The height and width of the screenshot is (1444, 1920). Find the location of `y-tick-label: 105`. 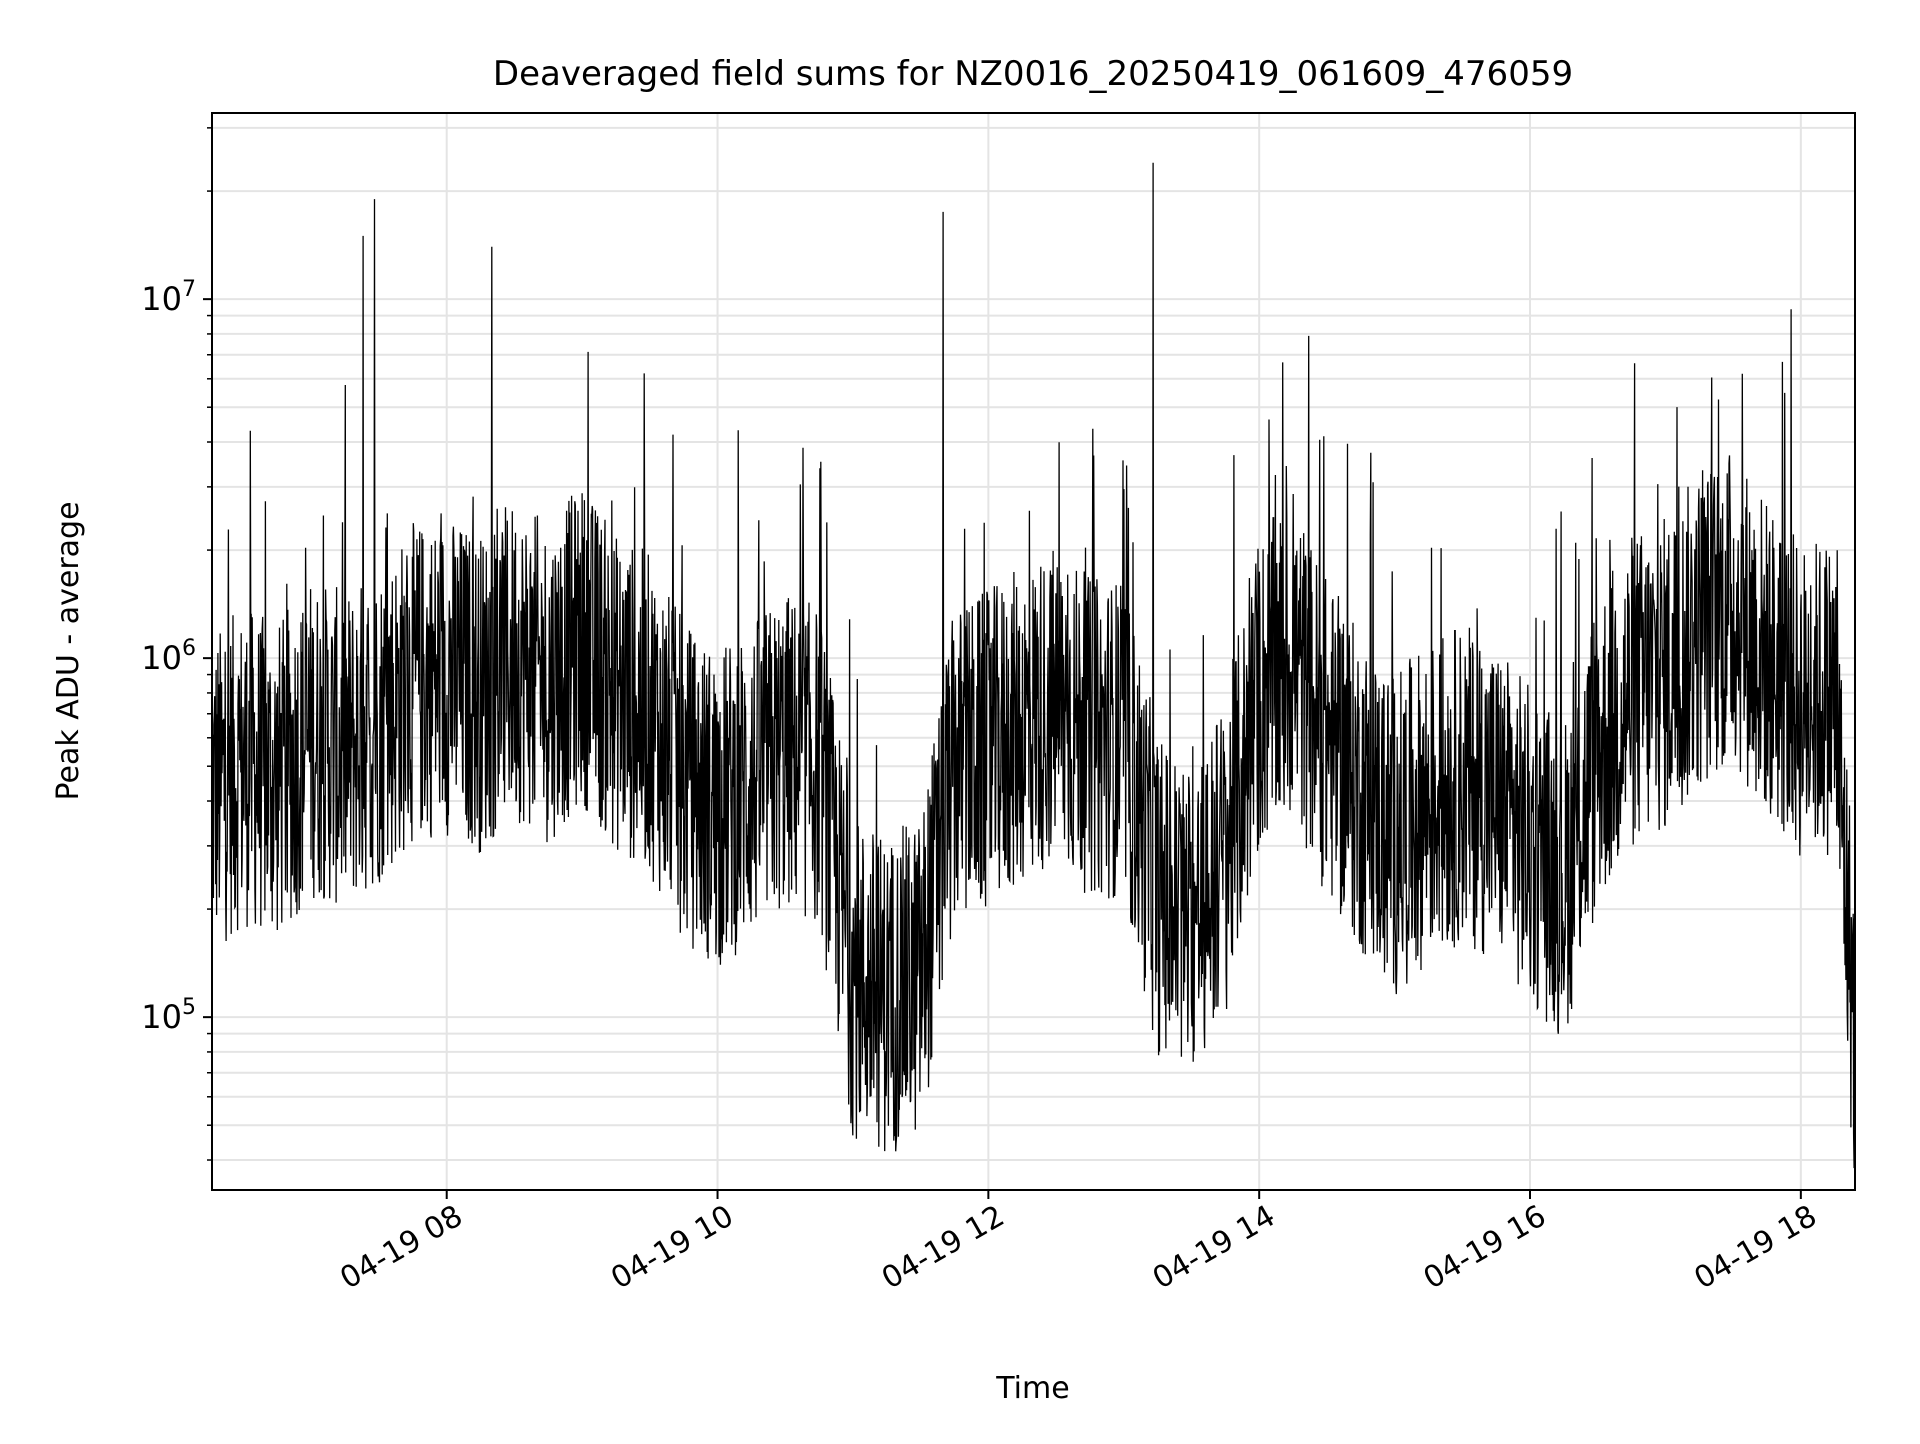

y-tick-label: 105 is located at coordinates (168, 1015).